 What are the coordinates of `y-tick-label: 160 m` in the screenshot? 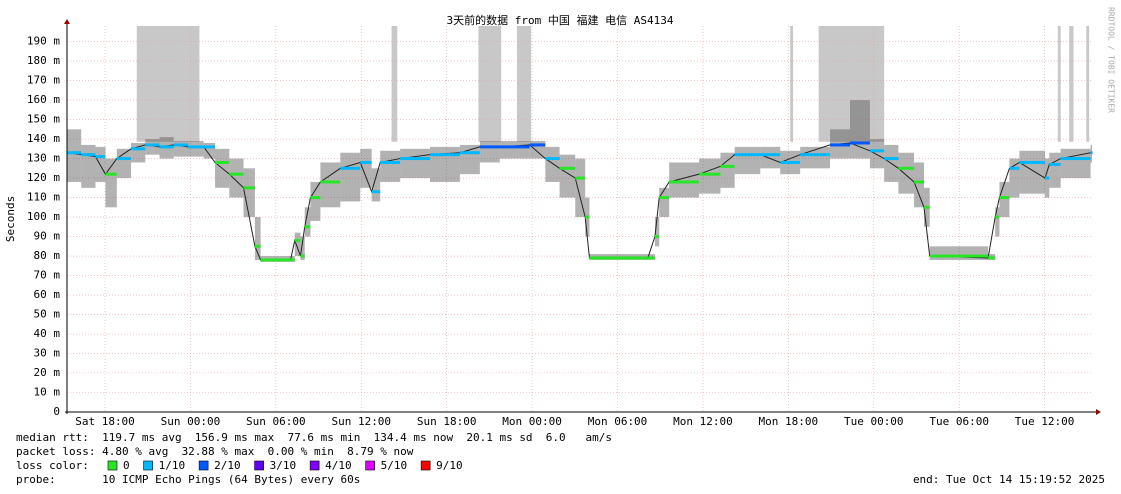 It's located at (43, 99).